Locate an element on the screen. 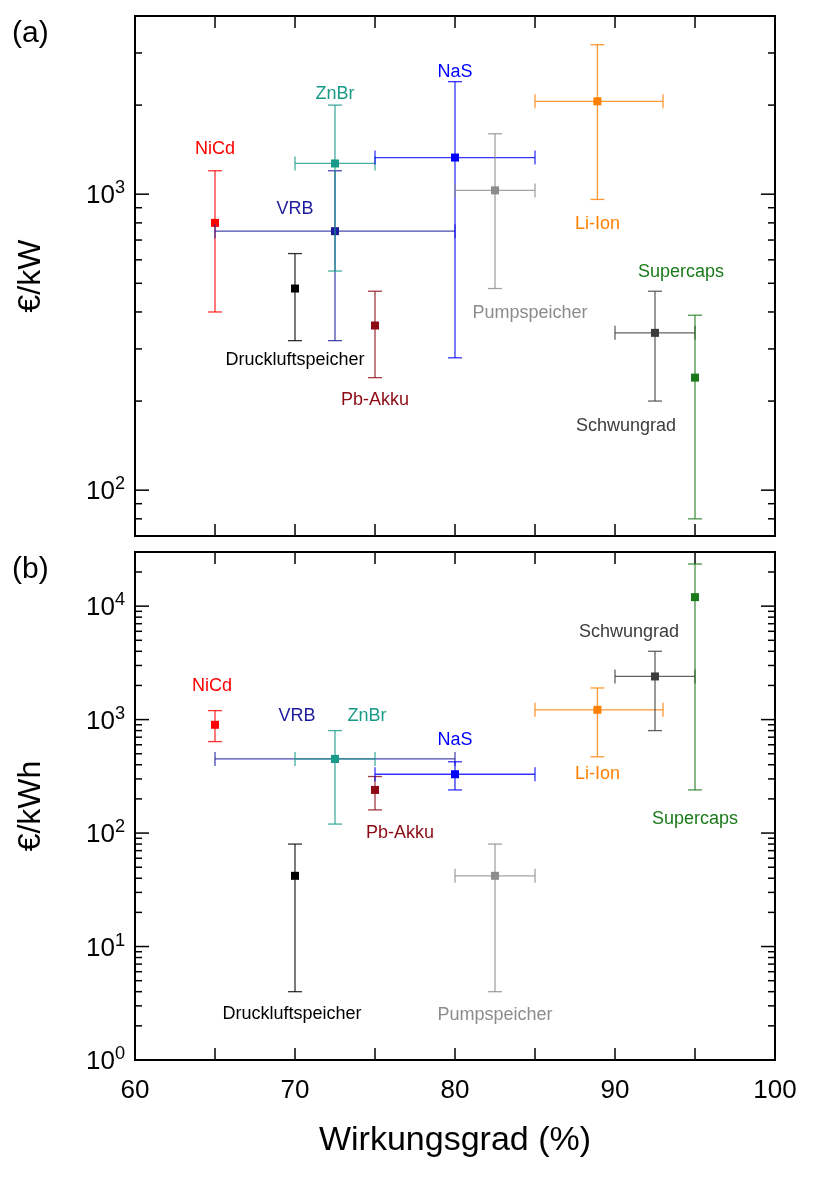 This screenshot has height=1180, width=815. x-tick-label: 100 is located at coordinates (775, 1089).